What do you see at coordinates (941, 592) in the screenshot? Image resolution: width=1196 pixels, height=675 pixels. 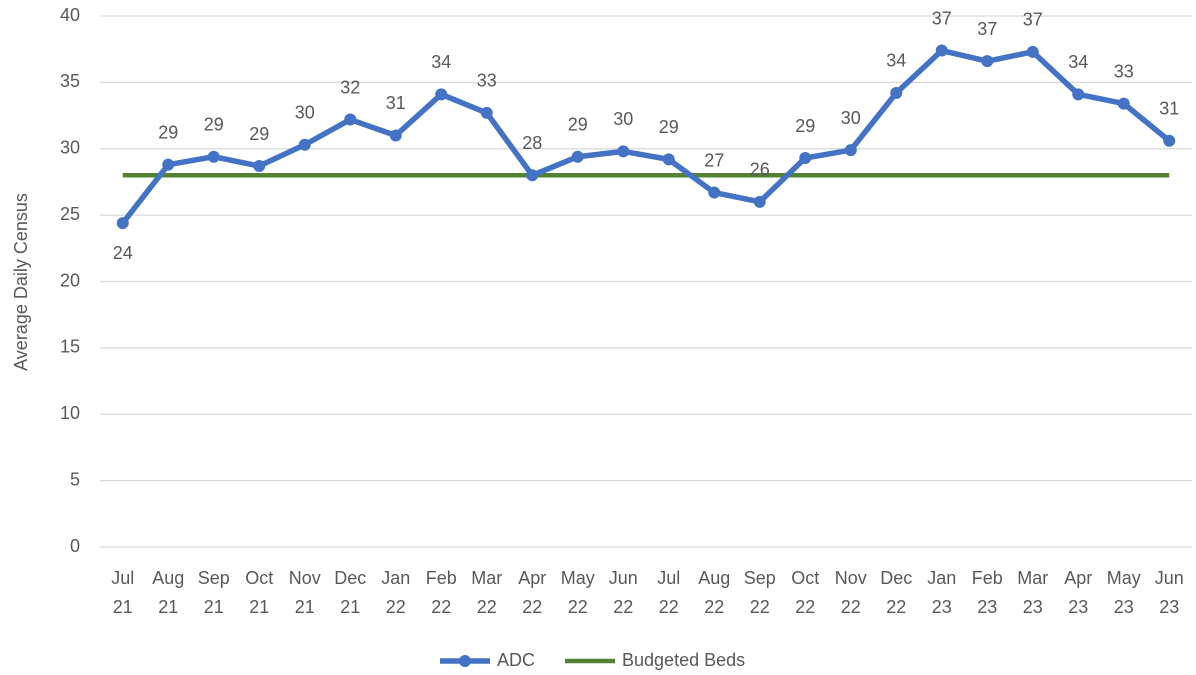 I see `x-tick-label: Jan 23` at bounding box center [941, 592].